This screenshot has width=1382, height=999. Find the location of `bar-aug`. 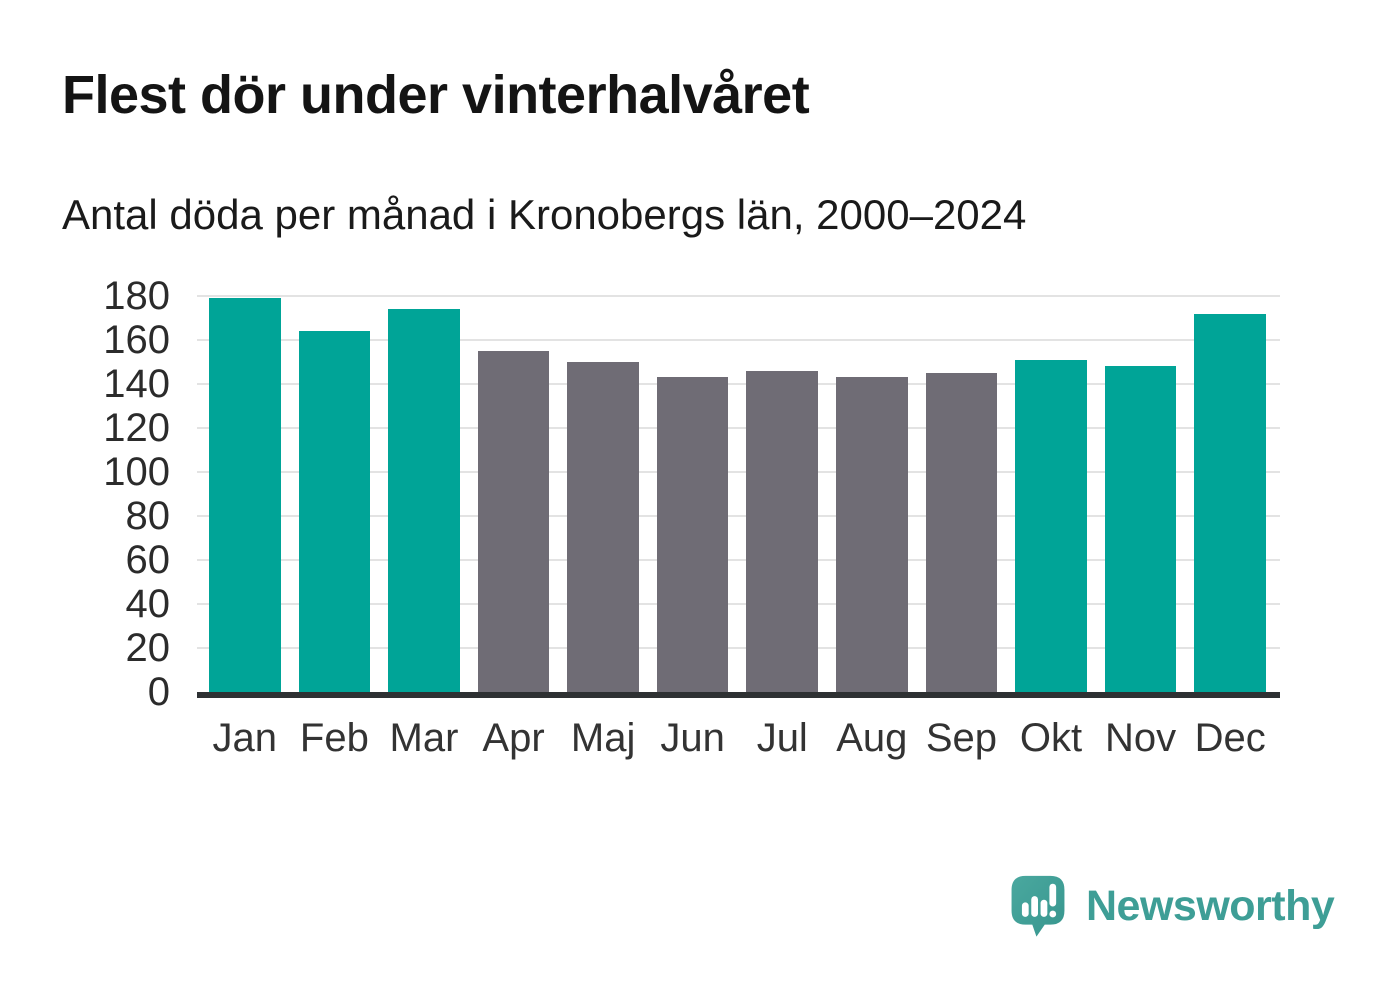

bar-aug is located at coordinates (872, 534).